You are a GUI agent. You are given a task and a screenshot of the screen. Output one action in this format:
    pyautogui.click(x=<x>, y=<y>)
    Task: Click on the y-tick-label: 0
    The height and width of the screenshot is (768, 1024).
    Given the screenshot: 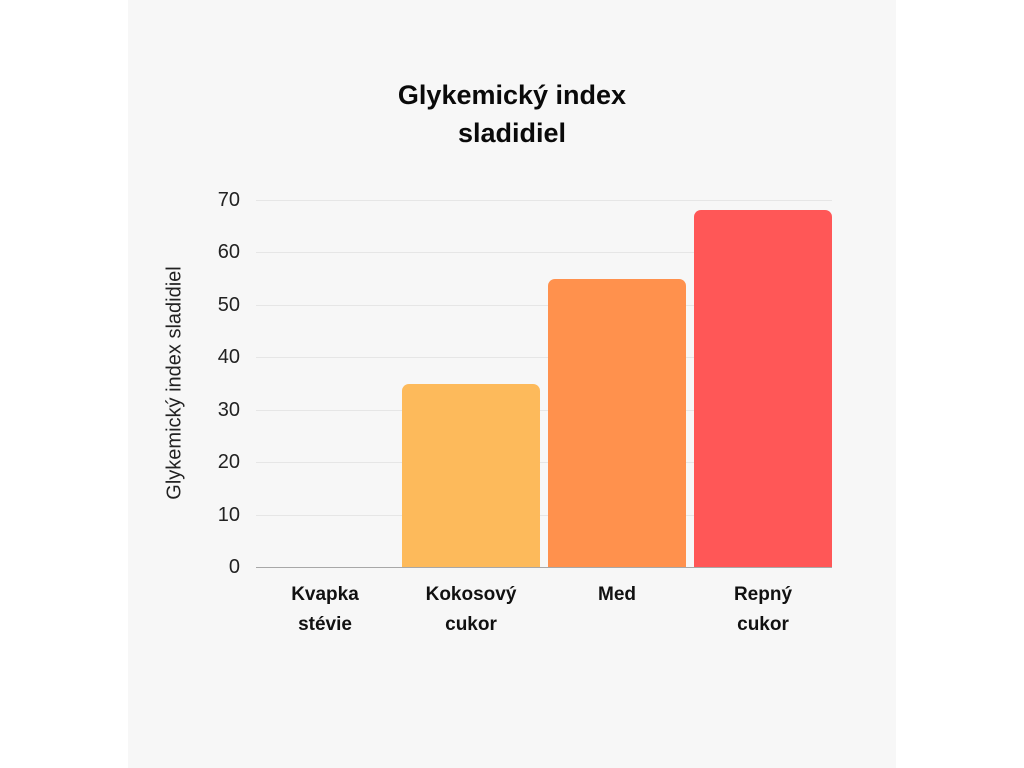 What is the action you would take?
    pyautogui.click(x=234, y=567)
    